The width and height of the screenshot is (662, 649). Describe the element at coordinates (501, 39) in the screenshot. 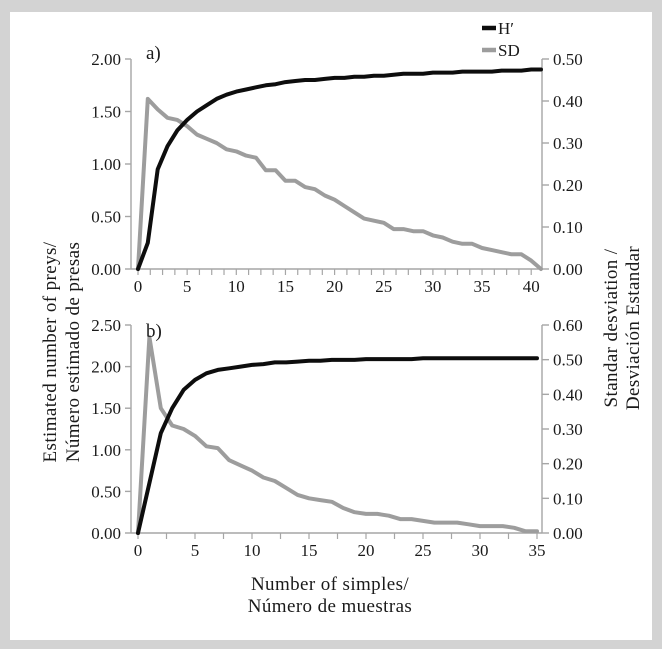

I see `legend: H′ SD` at that location.